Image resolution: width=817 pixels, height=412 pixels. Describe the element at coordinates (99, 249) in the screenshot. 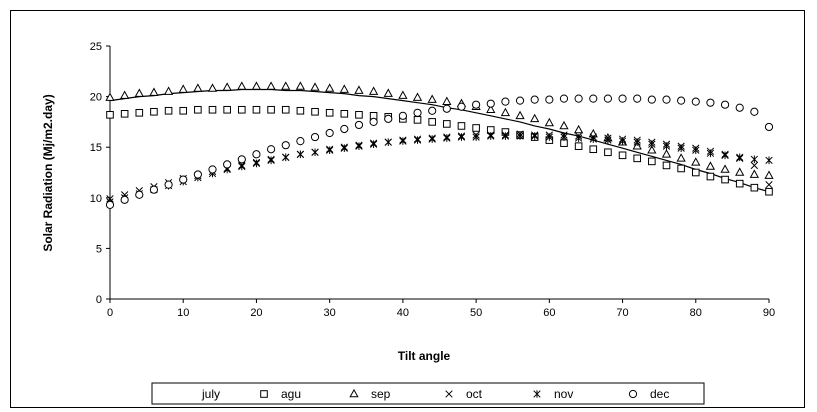

I see `y-tick-label: 5` at that location.